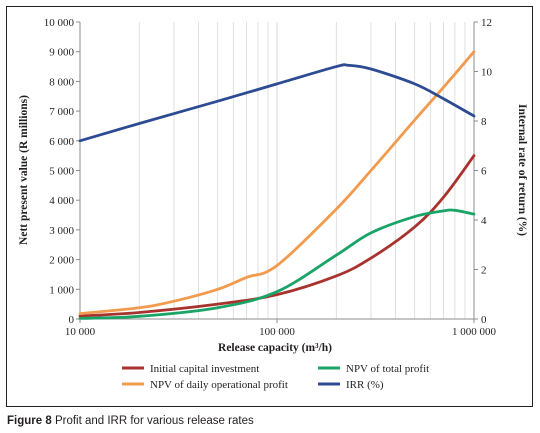 This screenshot has width=540, height=433. What do you see at coordinates (204, 369) in the screenshot?
I see `legend-label: Initial capital investment` at bounding box center [204, 369].